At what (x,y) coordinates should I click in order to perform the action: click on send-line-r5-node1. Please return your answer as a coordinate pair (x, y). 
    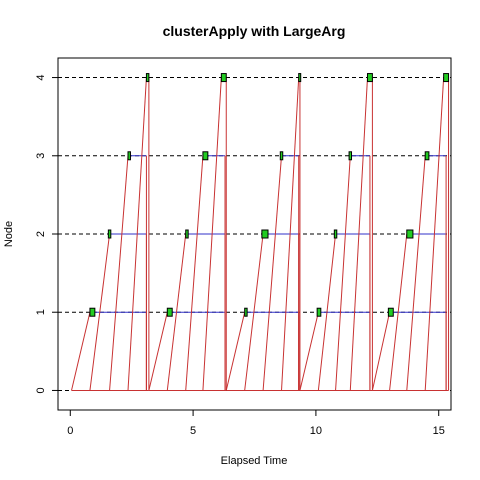
    Looking at the image, I should click on (381, 351).